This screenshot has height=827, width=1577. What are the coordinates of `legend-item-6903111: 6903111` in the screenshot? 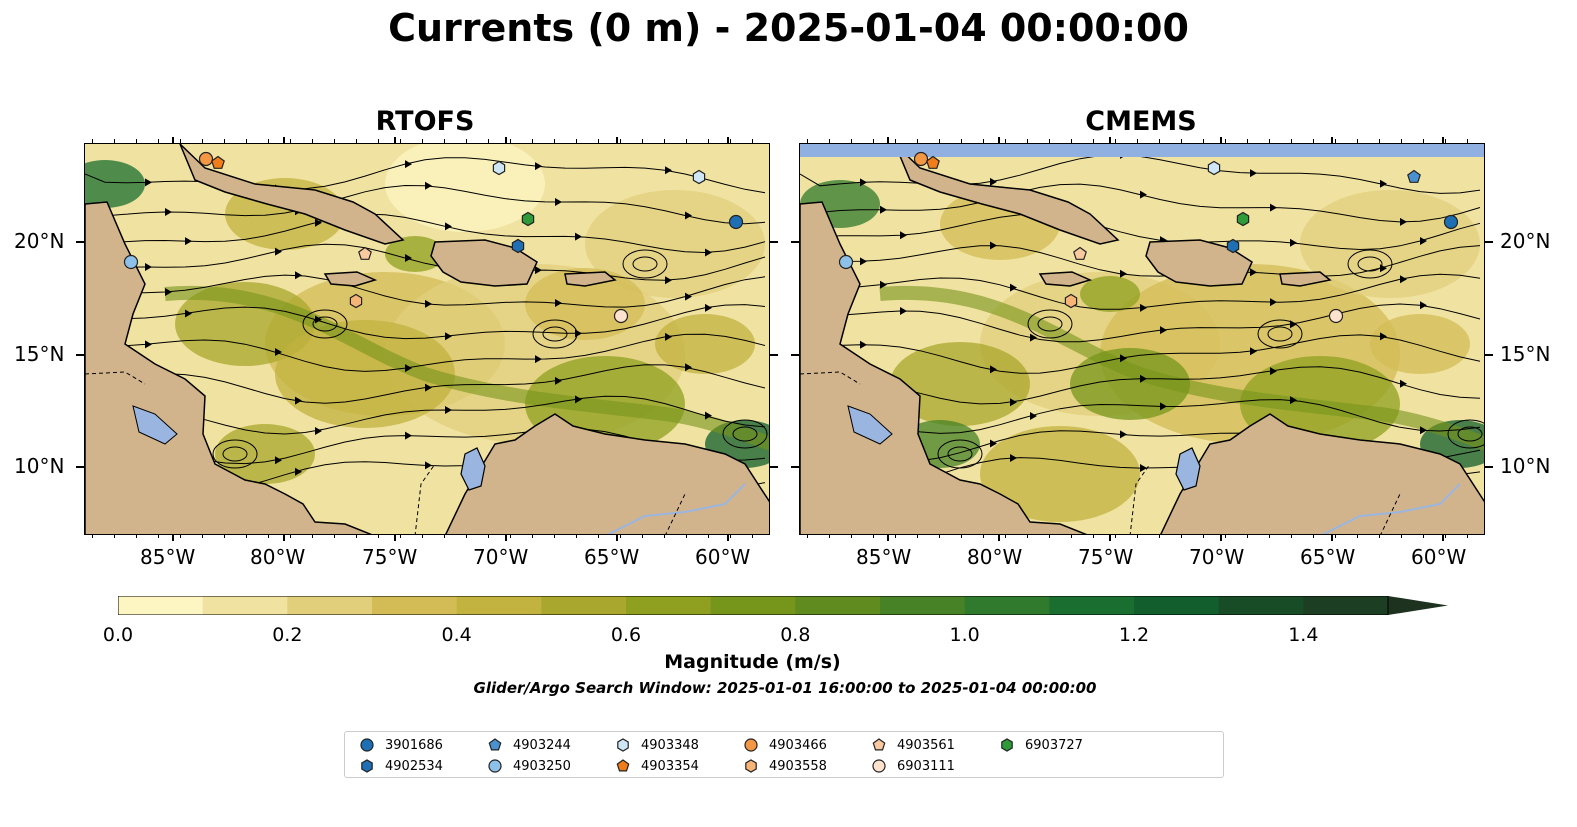 It's located at (913, 766).